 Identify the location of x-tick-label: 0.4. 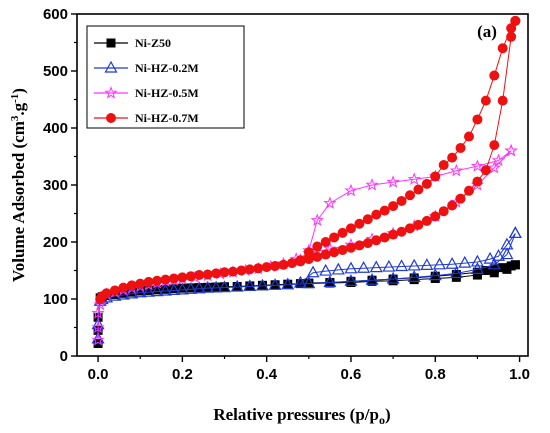
(267, 374).